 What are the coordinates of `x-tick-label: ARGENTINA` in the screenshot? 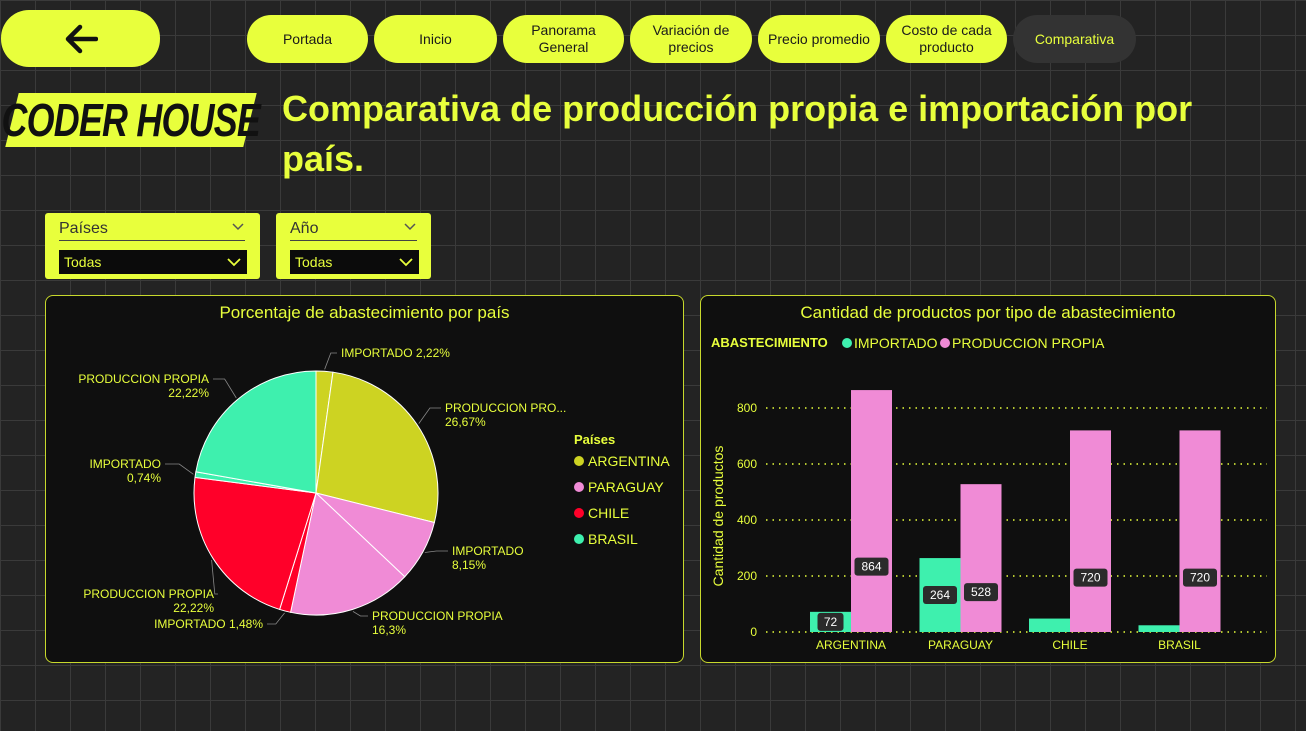 It's located at (851, 645).